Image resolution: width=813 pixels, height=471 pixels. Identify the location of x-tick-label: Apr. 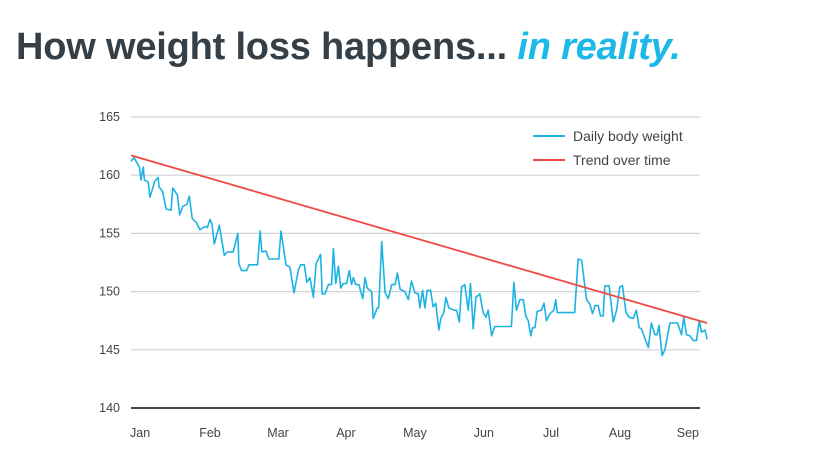
(345, 433).